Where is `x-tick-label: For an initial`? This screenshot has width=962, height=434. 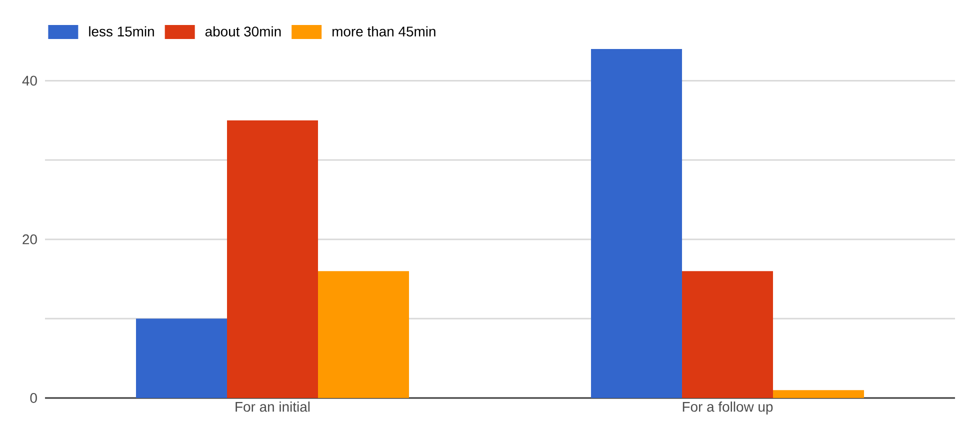 x-tick-label: For an initial is located at coordinates (273, 407).